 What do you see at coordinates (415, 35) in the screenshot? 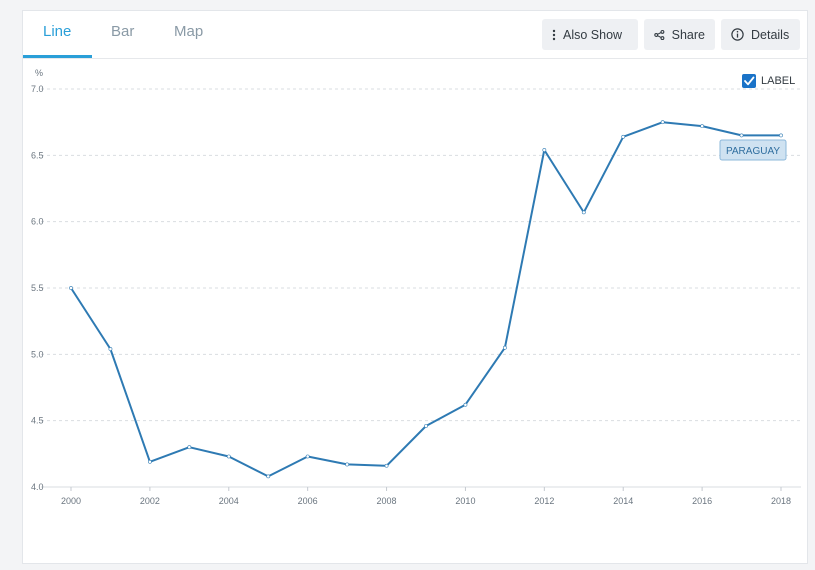
I see `view-tabs: Line Bar Map Also Show Share` at bounding box center [415, 35].